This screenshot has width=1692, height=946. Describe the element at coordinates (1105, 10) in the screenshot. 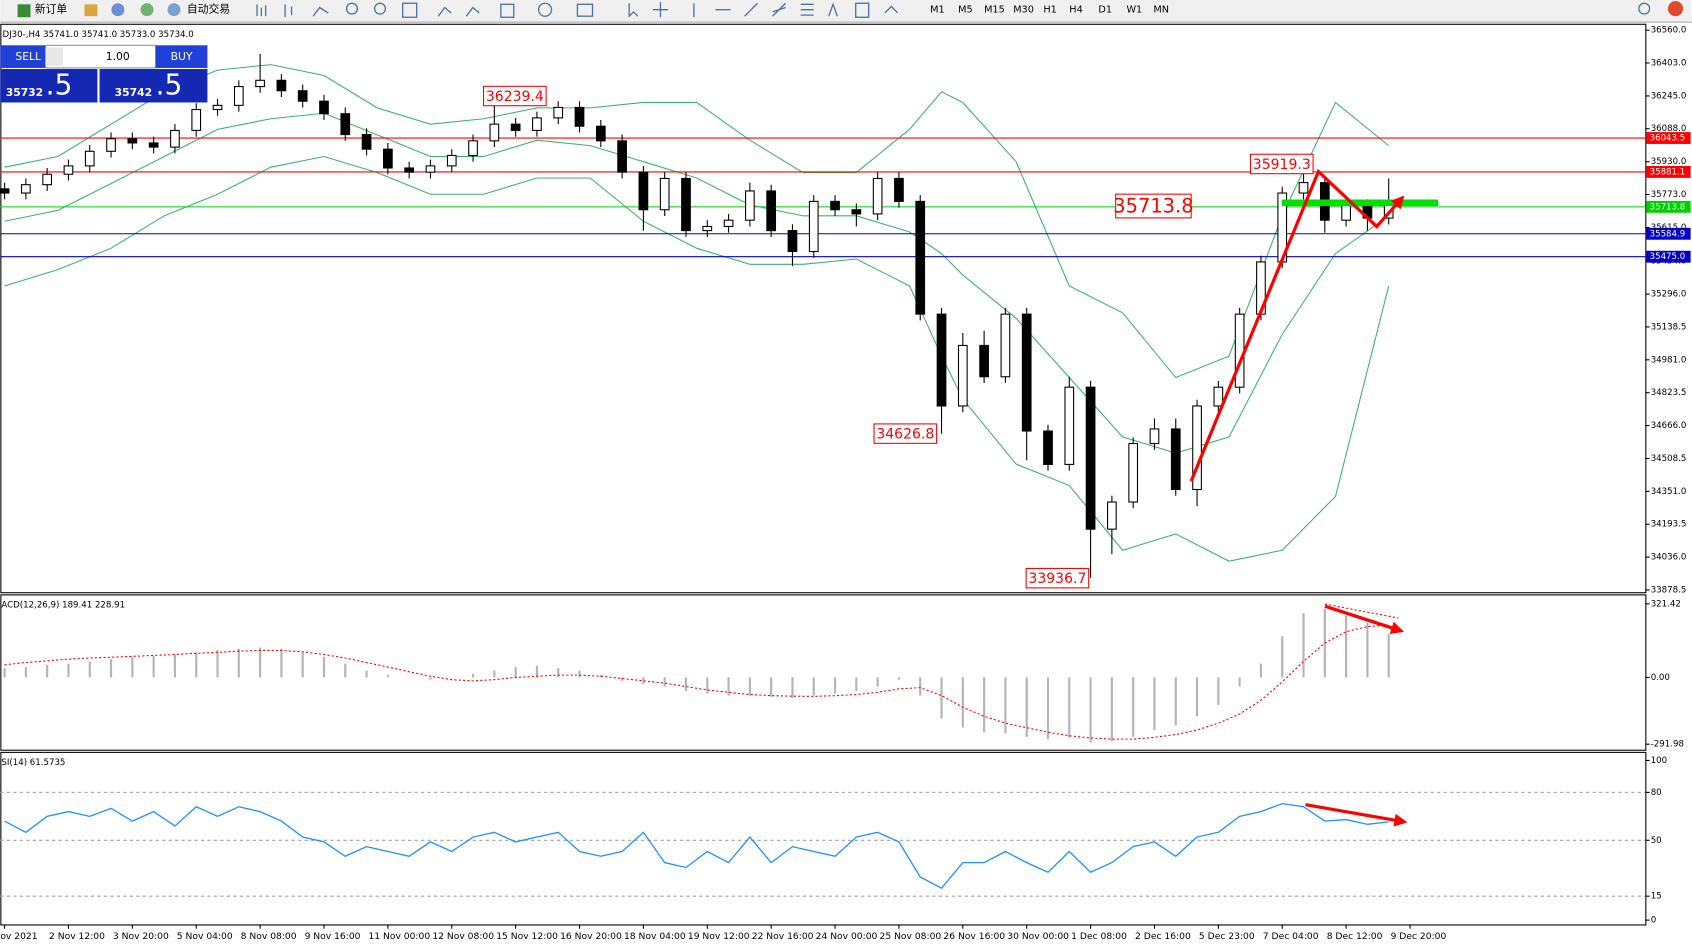

I see `timeframe-button: D1` at that location.